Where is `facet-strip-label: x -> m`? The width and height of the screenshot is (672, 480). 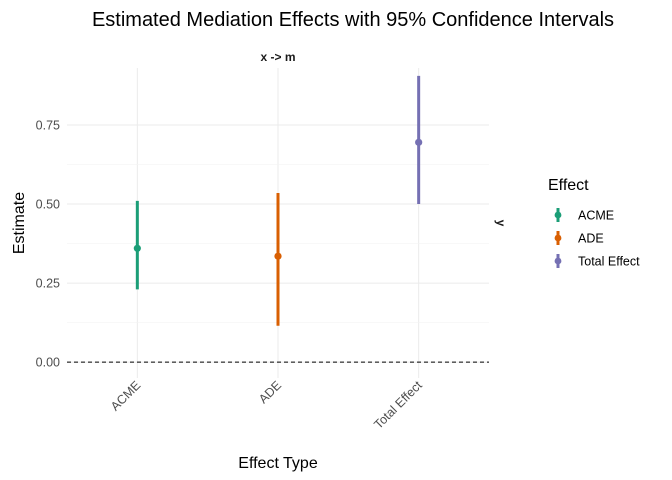 facet-strip-label: x -> m is located at coordinates (277, 57).